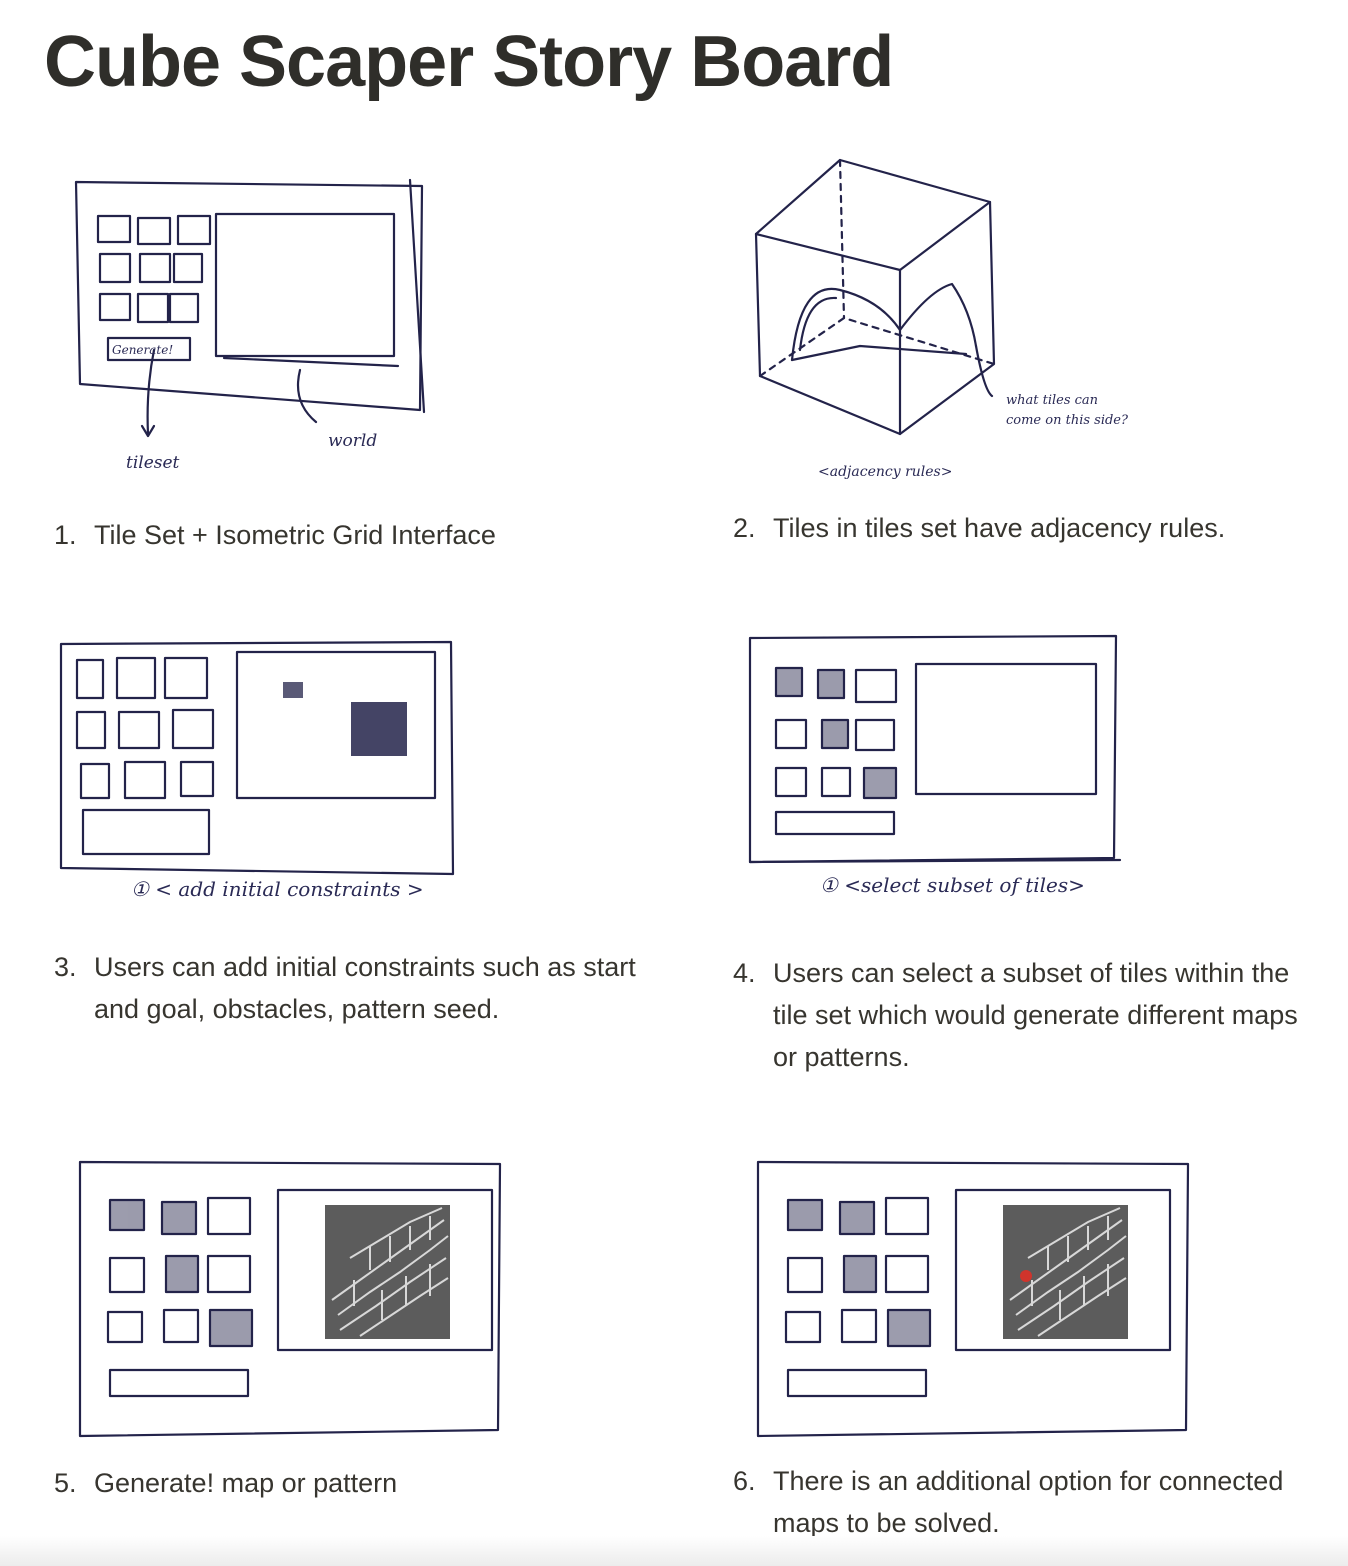  Describe the element at coordinates (290, 1299) in the screenshot. I see `sketch-5-drawing` at that location.